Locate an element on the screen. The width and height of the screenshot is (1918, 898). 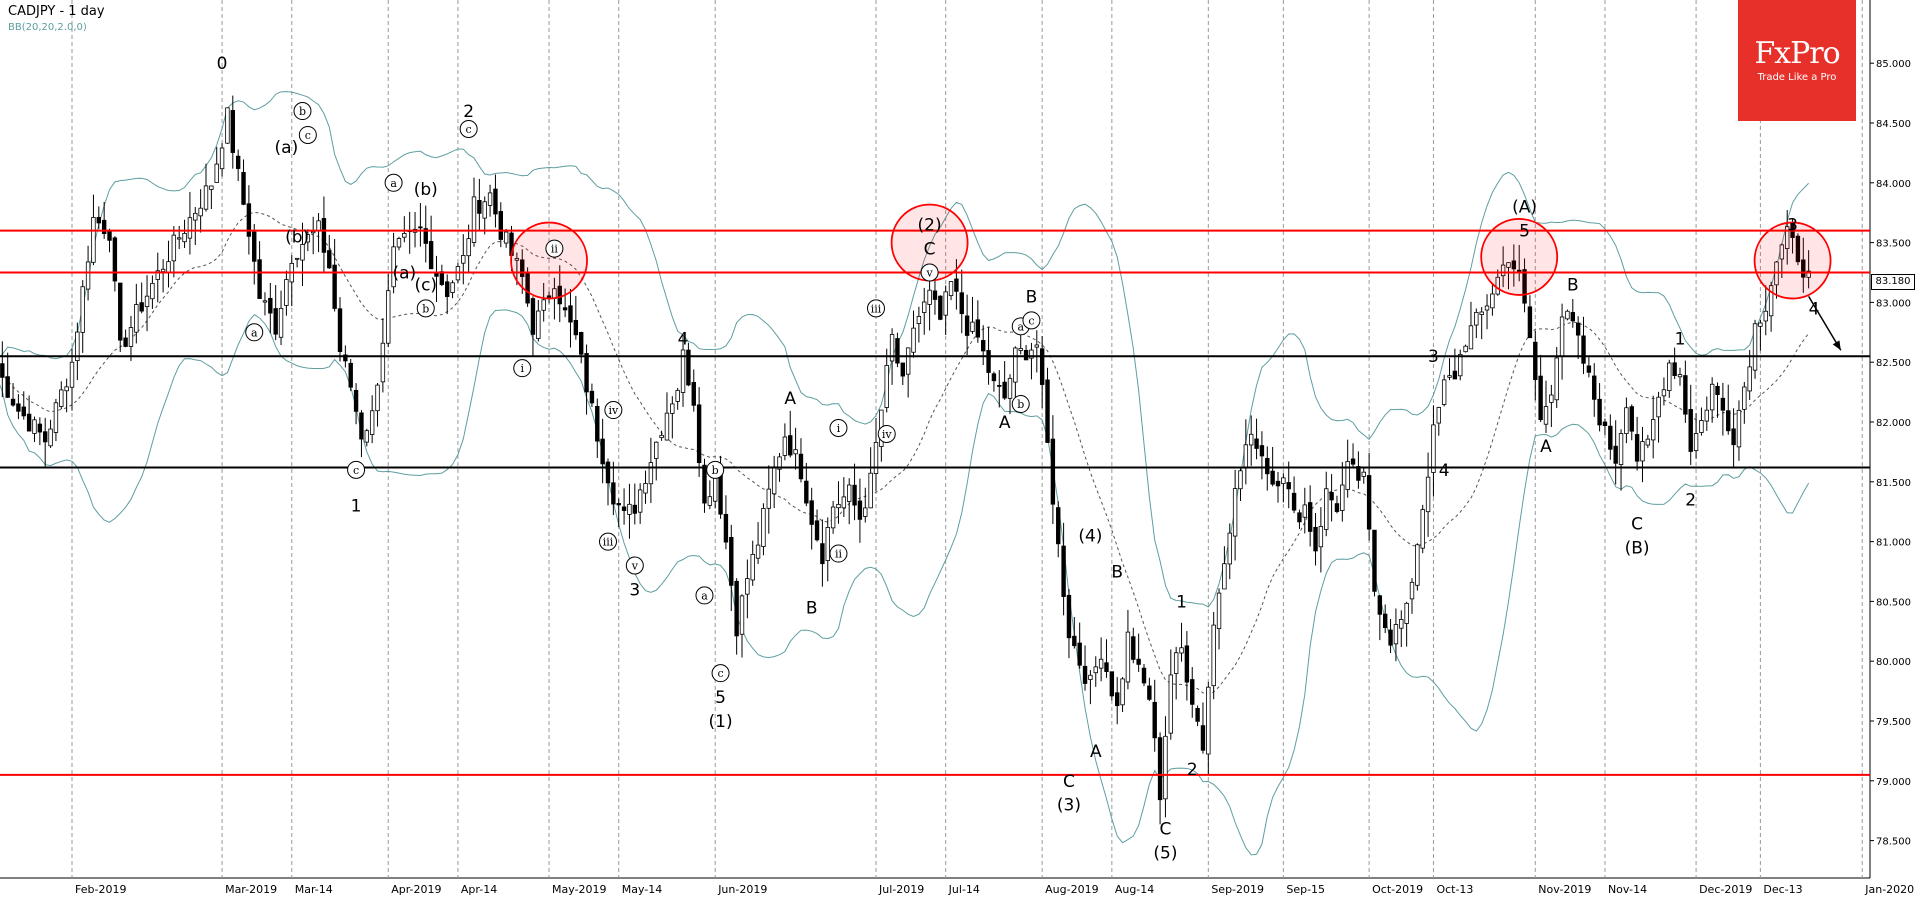
y-tick-label: 85.000 is located at coordinates (1893, 64).